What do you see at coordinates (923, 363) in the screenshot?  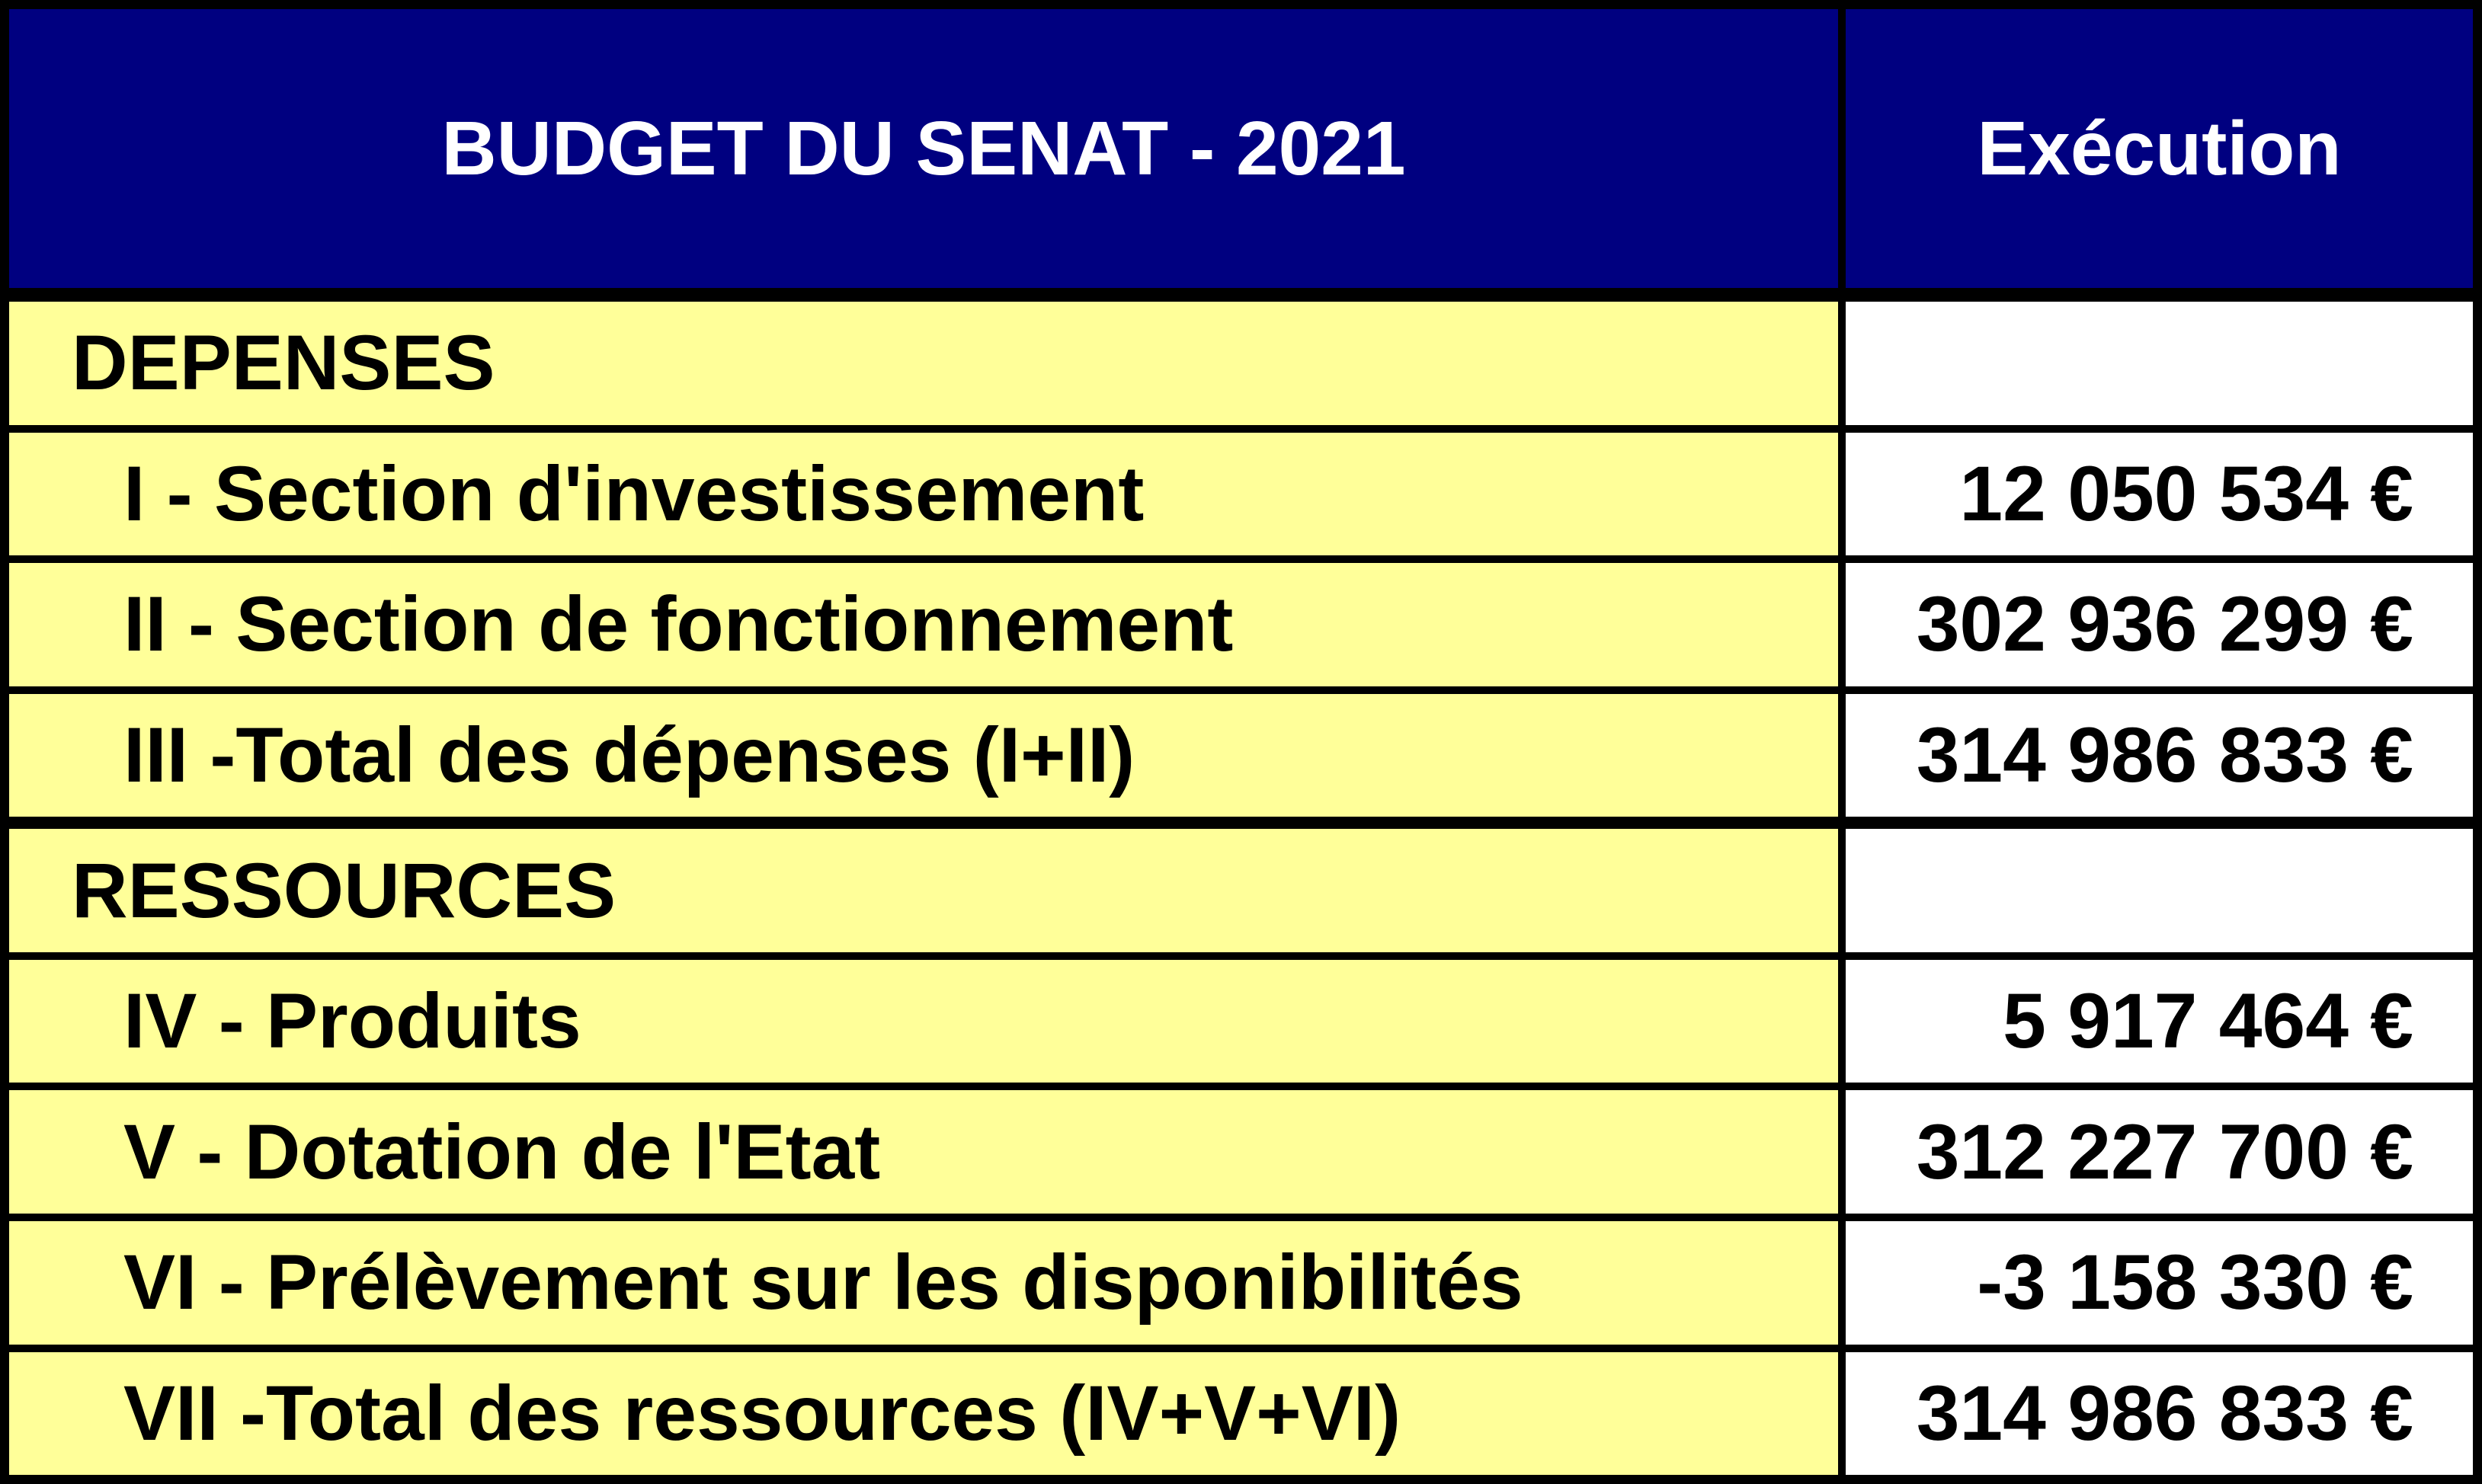 I see `section-label: DEPENSES` at bounding box center [923, 363].